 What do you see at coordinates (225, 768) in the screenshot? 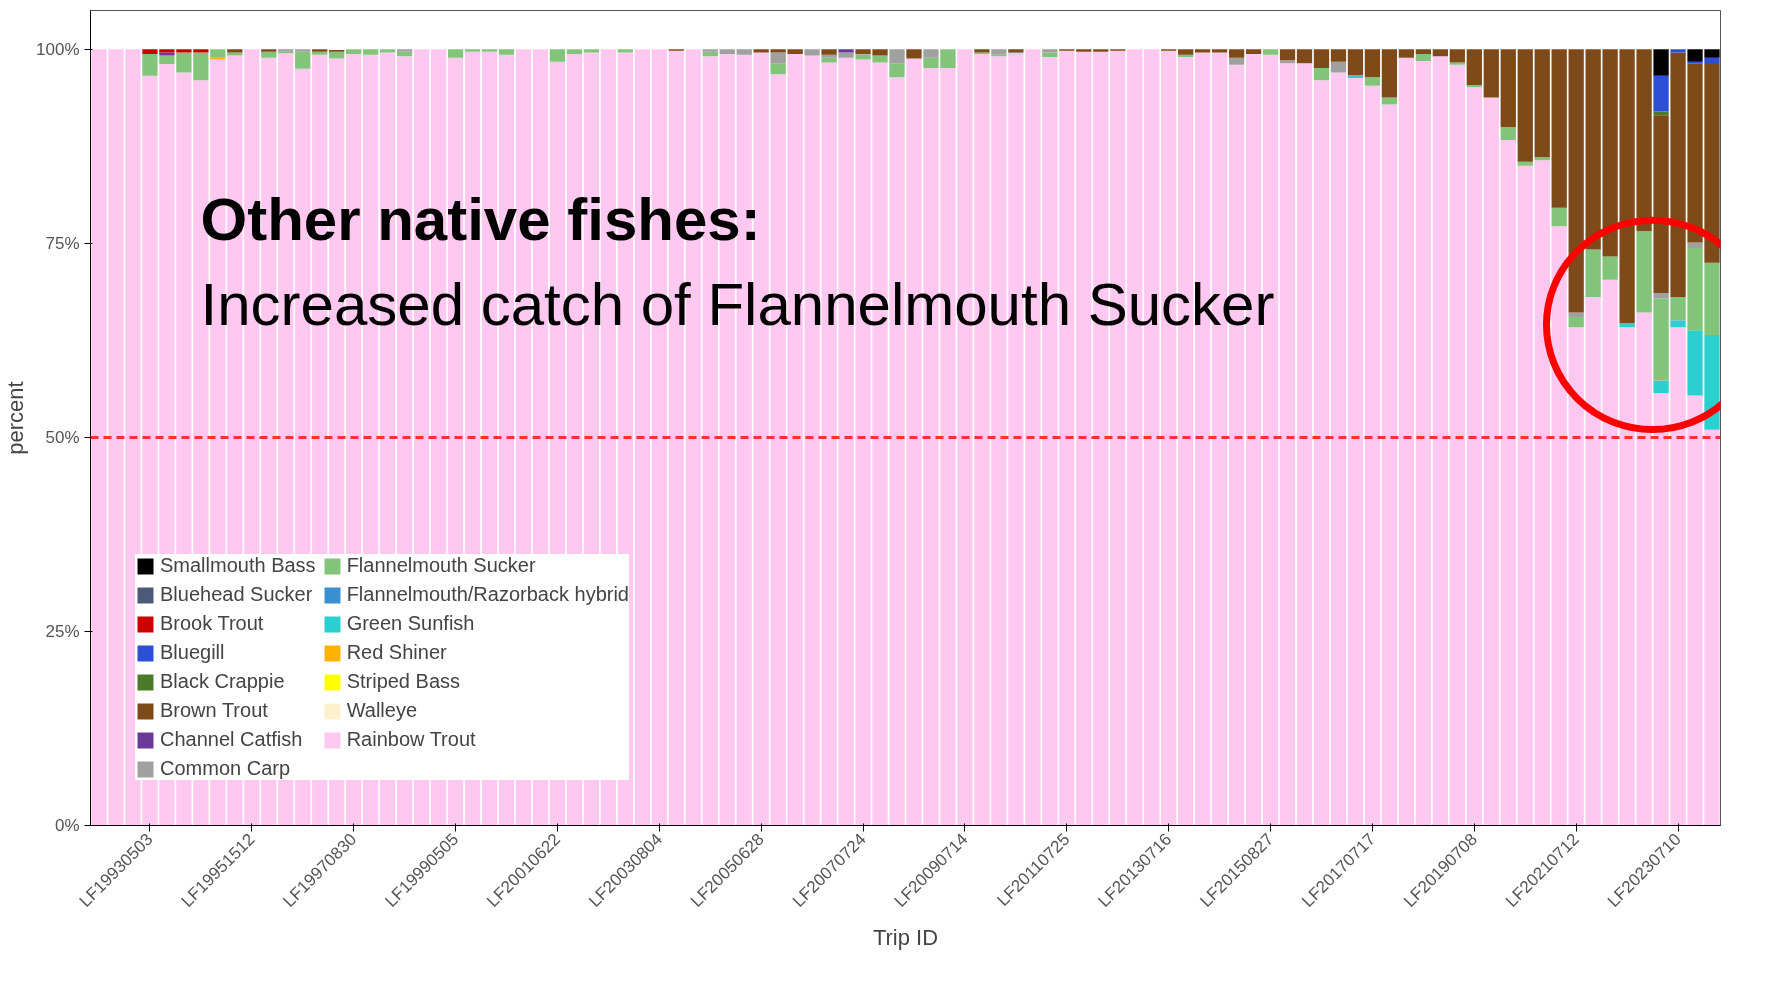
I see `legend-label: Common Carp` at bounding box center [225, 768].